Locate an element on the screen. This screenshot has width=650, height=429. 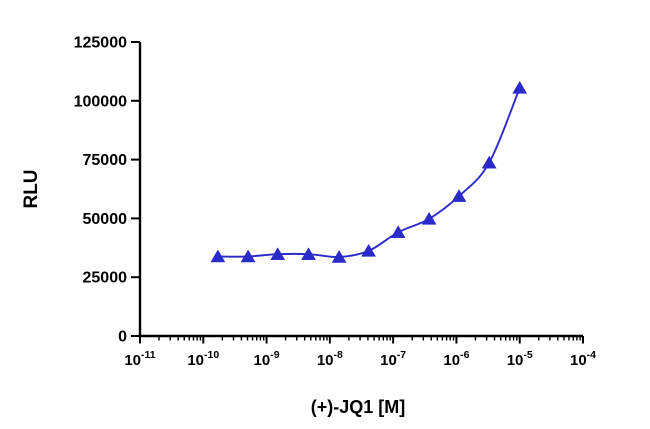
x-tick-label: 10⁻⁸ is located at coordinates (330, 359).